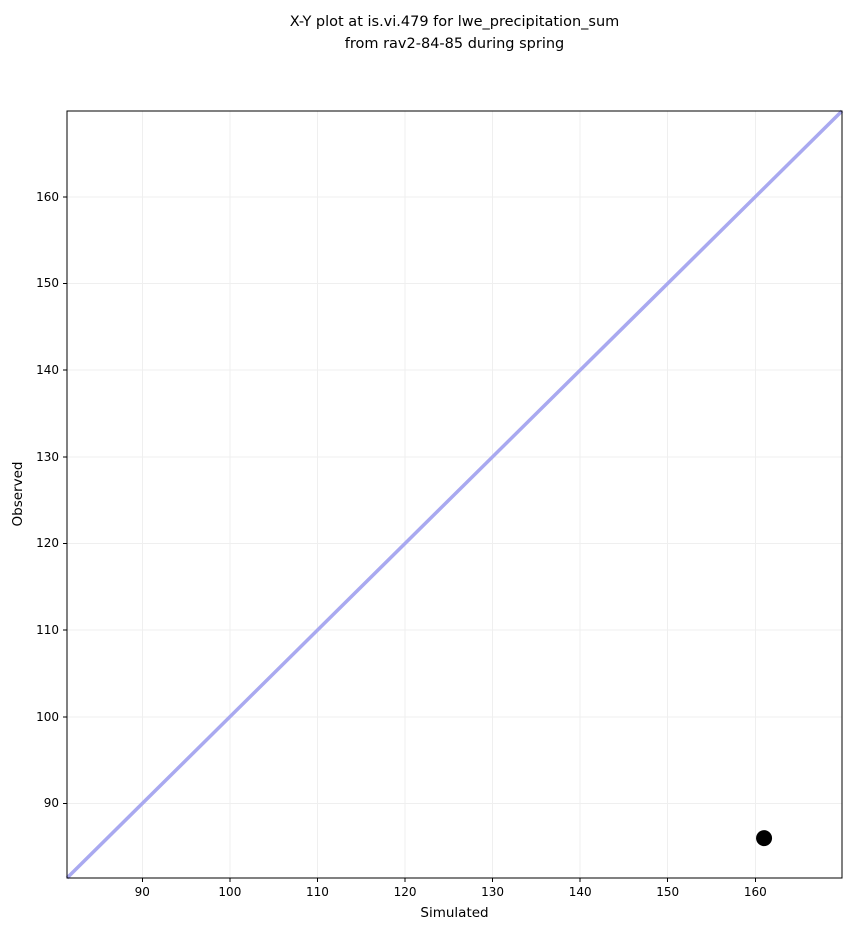 The image size is (851, 934). Describe the element at coordinates (47, 196) in the screenshot. I see `y-tick-label: 160` at that location.